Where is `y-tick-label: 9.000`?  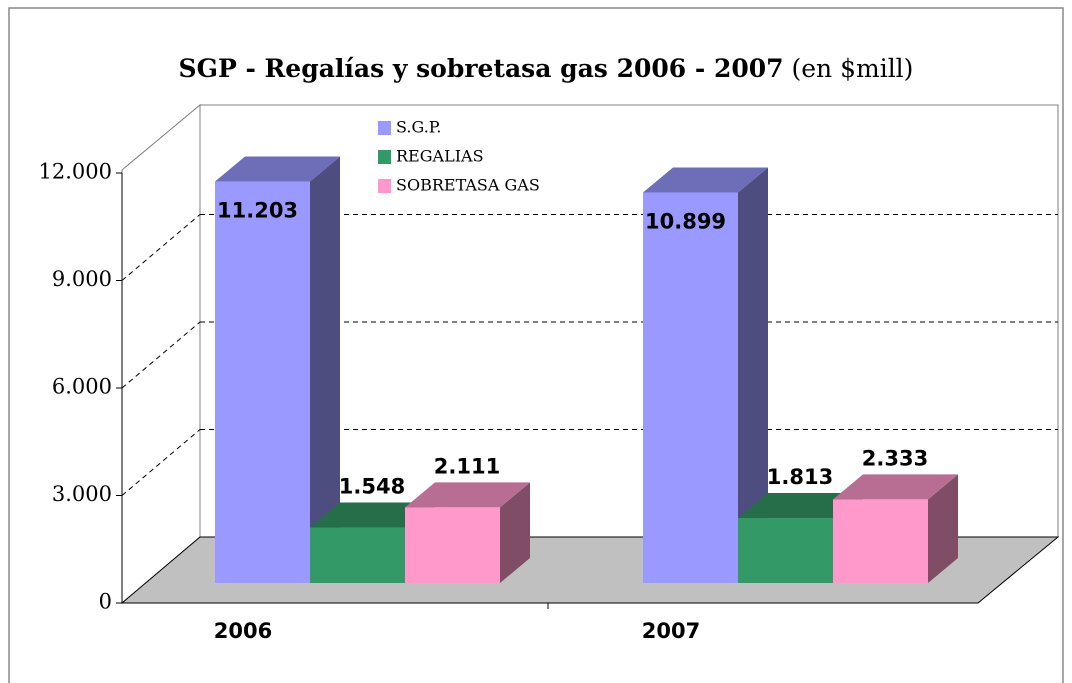 y-tick-label: 9.000 is located at coordinates (82, 279).